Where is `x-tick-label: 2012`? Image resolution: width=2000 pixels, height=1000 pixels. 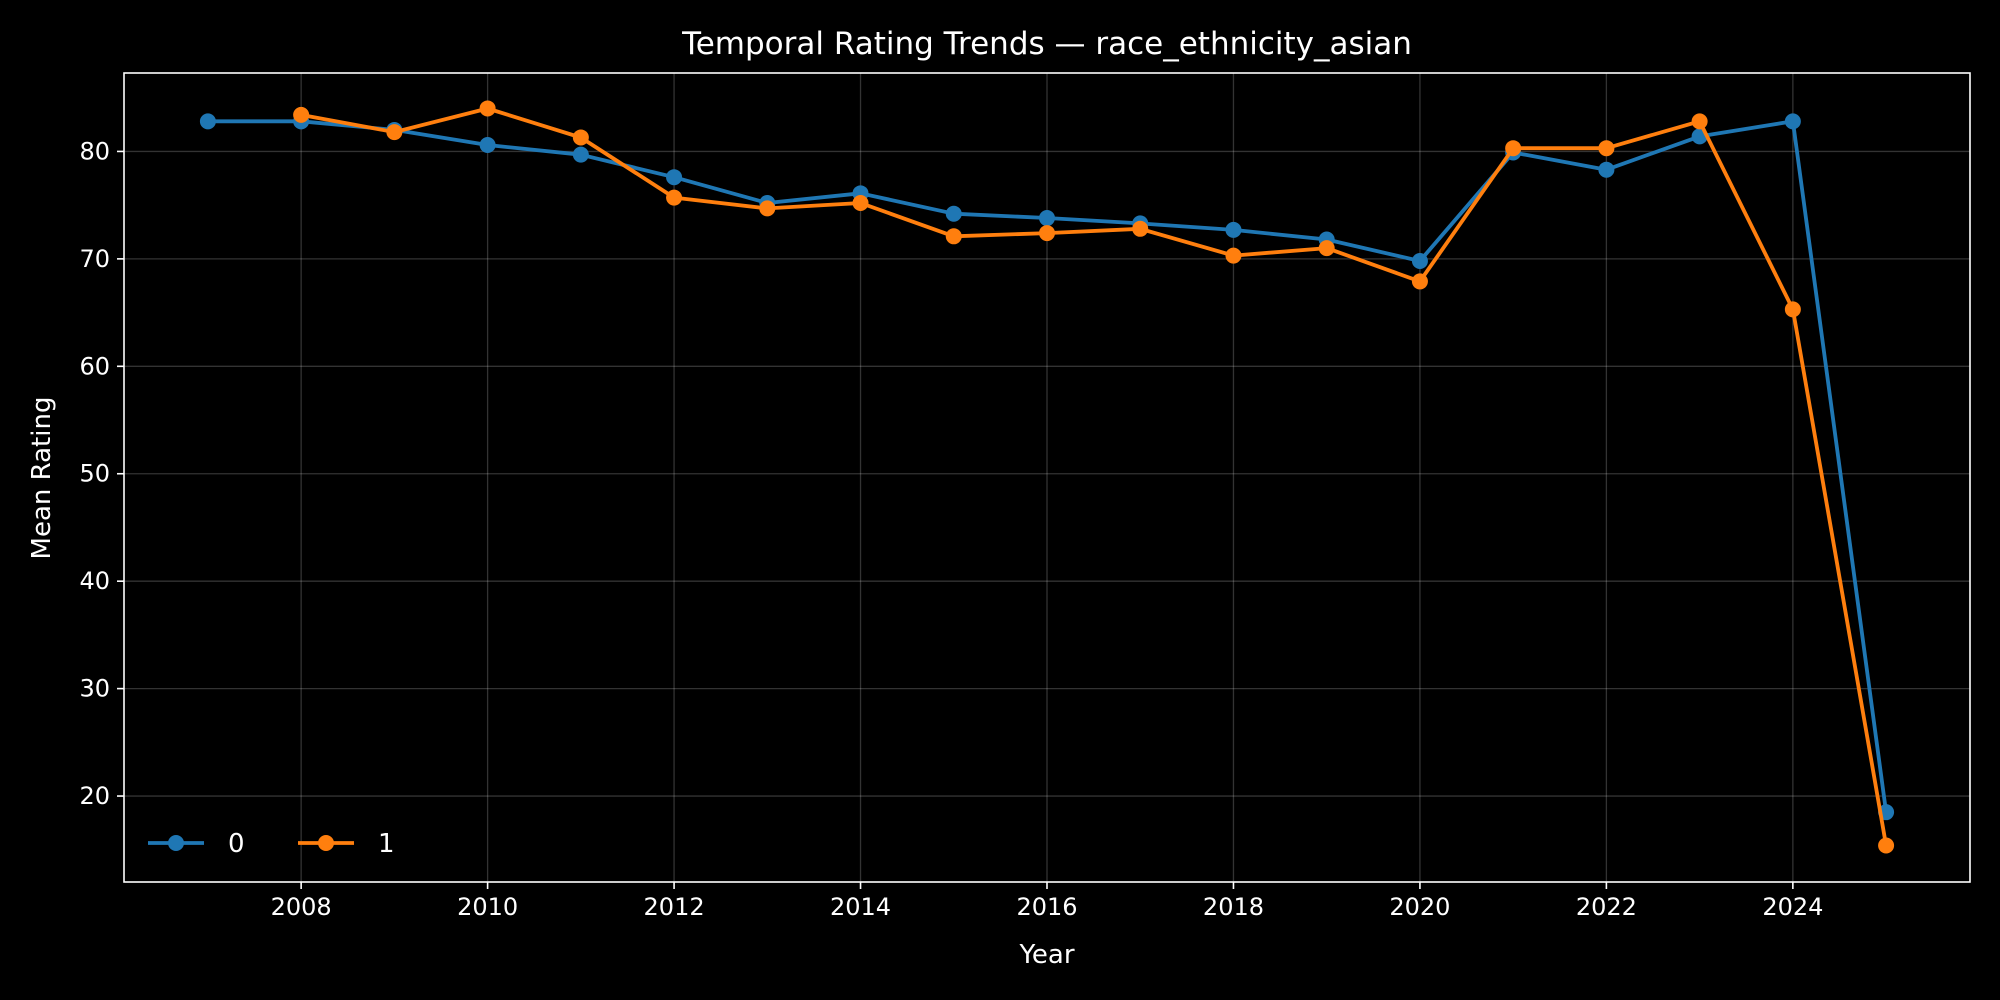
x-tick-label: 2012 is located at coordinates (674, 907).